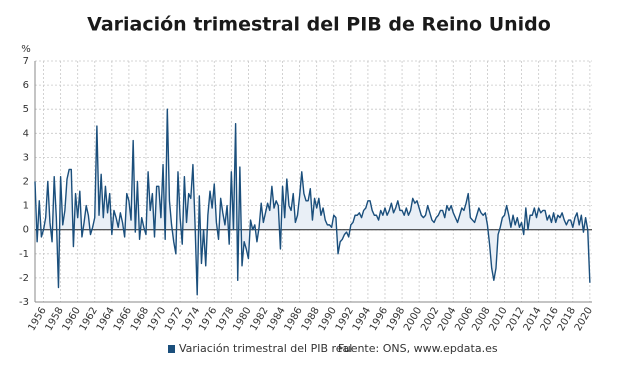 This screenshot has height=375, width=638. Describe the element at coordinates (171, 349) in the screenshot. I see `legend-swatch` at that location.